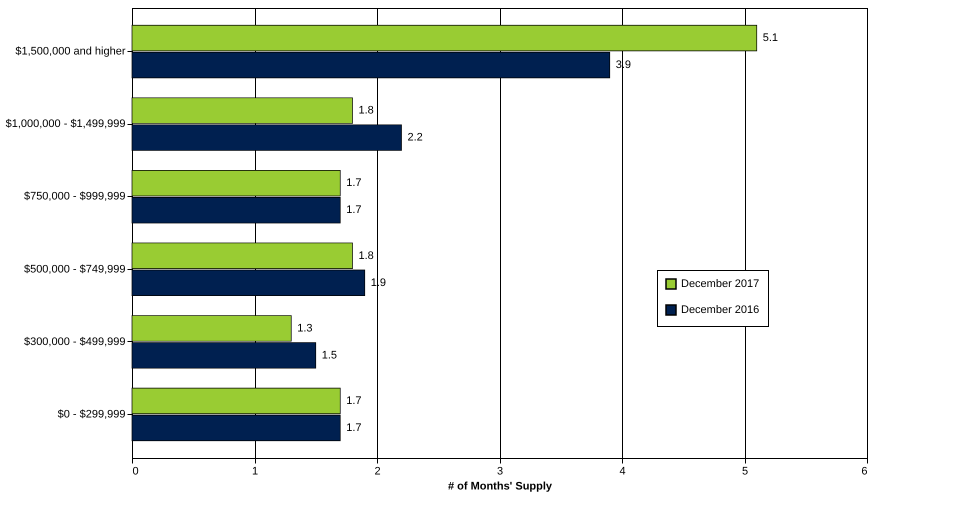  Describe the element at coordinates (720, 310) in the screenshot. I see `legend-label: December 2016` at that location.